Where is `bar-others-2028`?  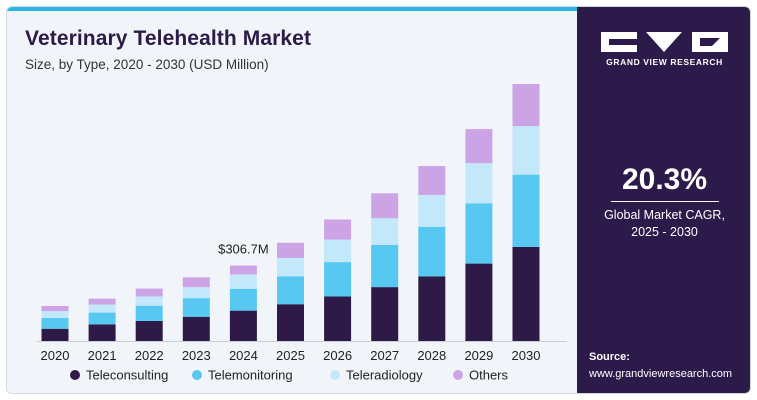
bar-others-2028 is located at coordinates (432, 180).